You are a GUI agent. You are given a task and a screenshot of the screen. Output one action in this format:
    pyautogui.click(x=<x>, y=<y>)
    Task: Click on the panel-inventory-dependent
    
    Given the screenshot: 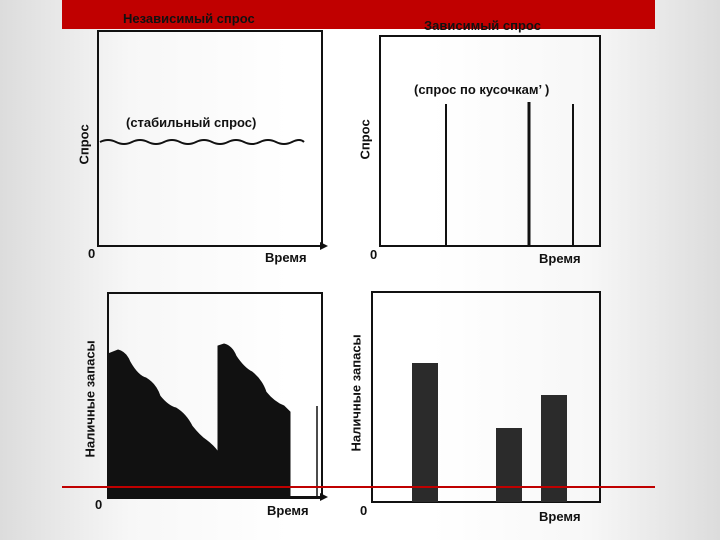 What is the action you would take?
    pyautogui.click(x=486, y=397)
    